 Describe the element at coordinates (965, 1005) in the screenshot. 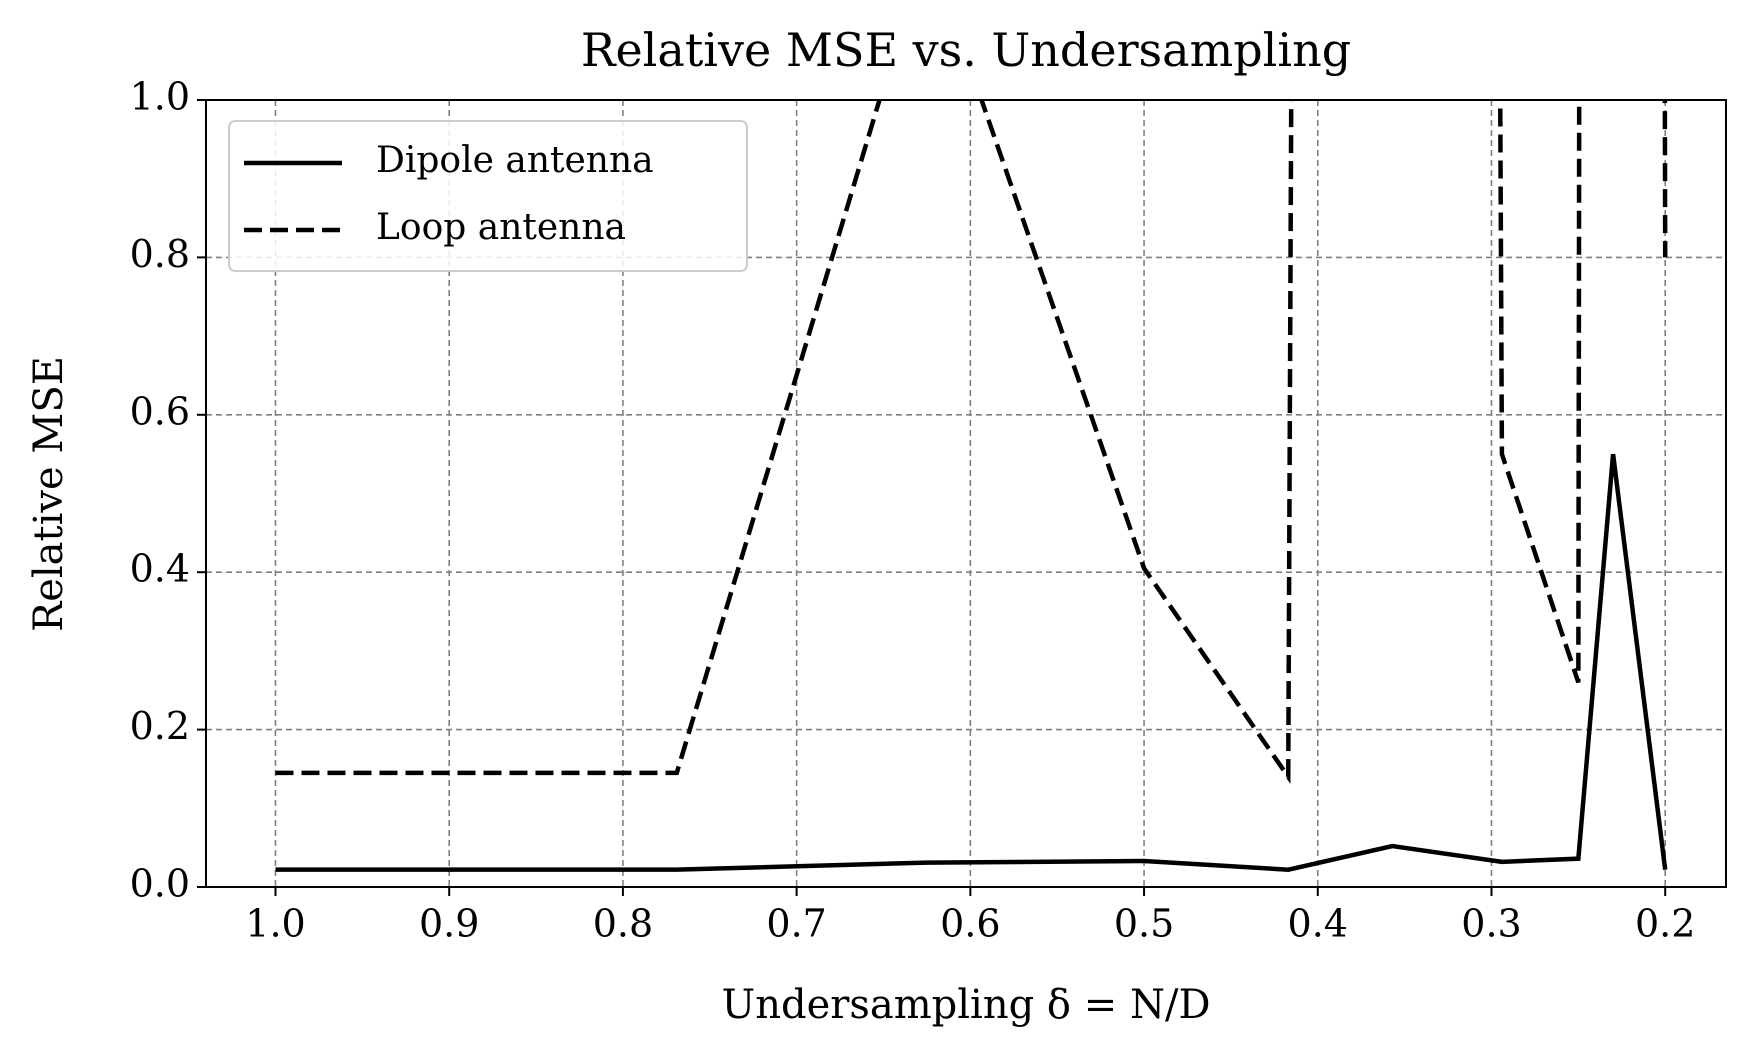

I see `x-axis-label: Undersampling δ = N/D` at that location.